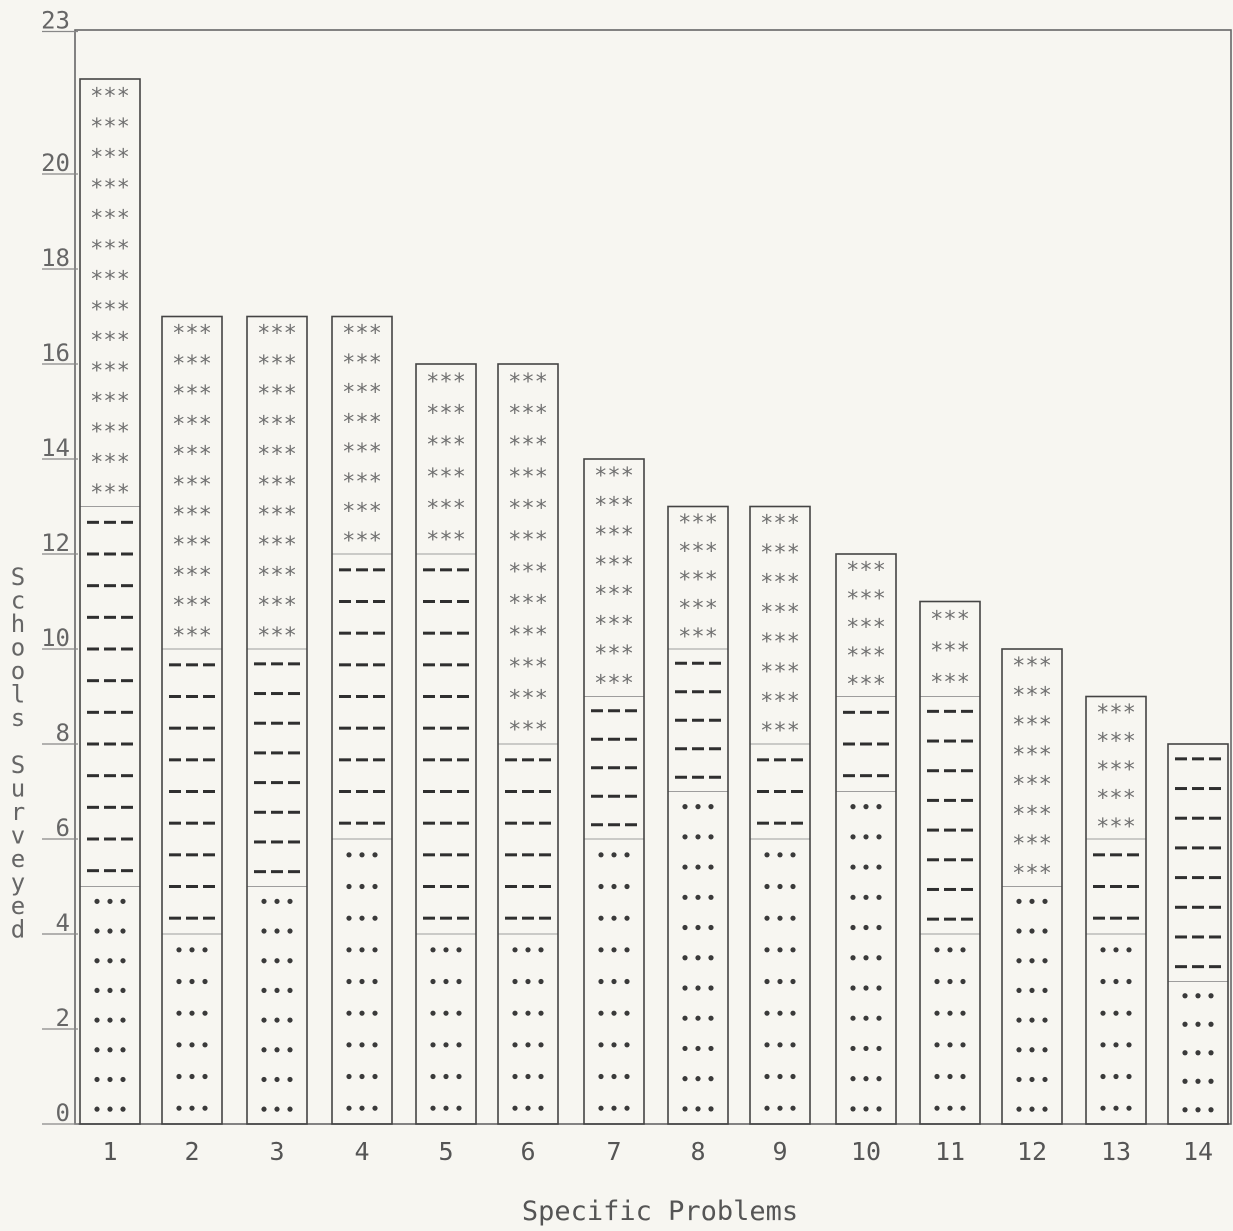 Image resolution: width=1233 pixels, height=1231 pixels. What do you see at coordinates (109, 1151) in the screenshot?
I see `x-tick-label: 1` at bounding box center [109, 1151].